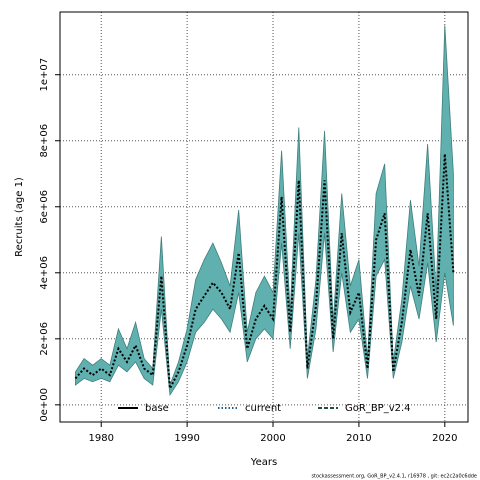 The image size is (480, 480). Describe the element at coordinates (44, 207) in the screenshot. I see `y-tick-label: 6e+06` at that location.